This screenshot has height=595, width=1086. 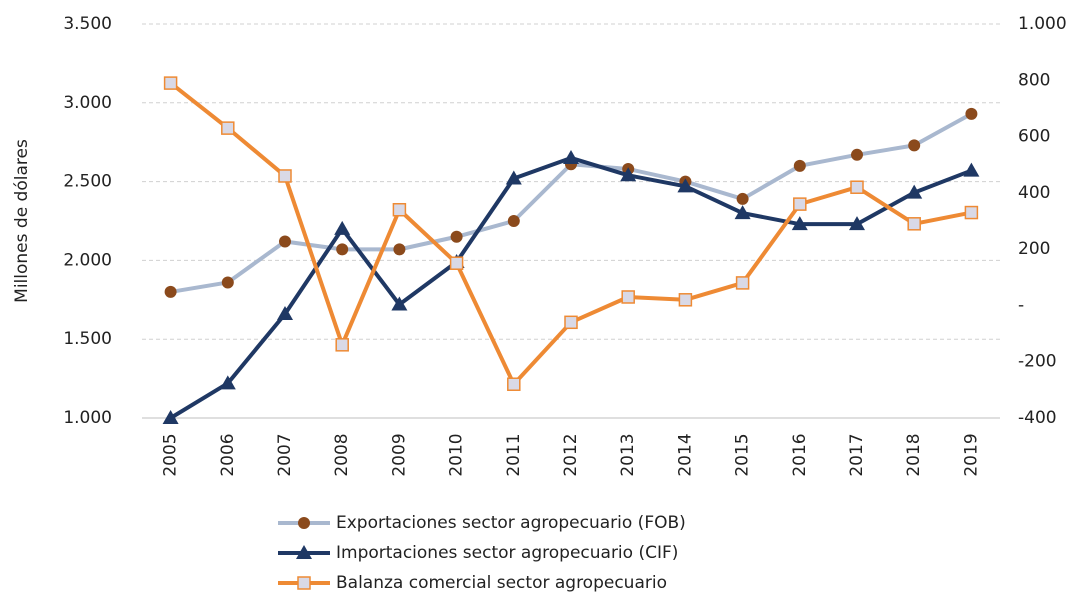 I want to click on y2-tick-label: 600, so click(x=1034, y=137).